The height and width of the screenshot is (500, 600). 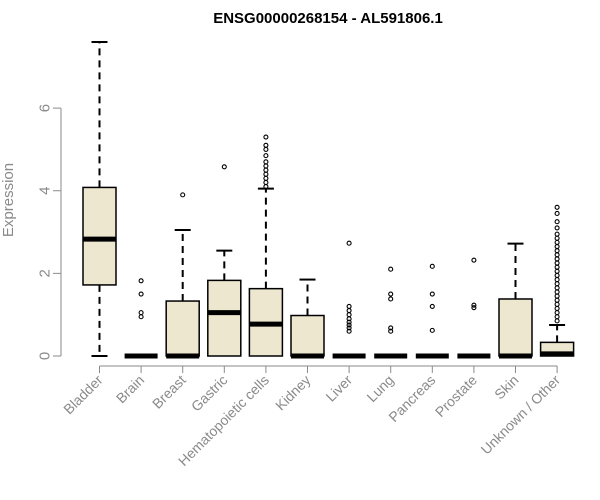 I want to click on box-bladder, so click(x=99, y=199).